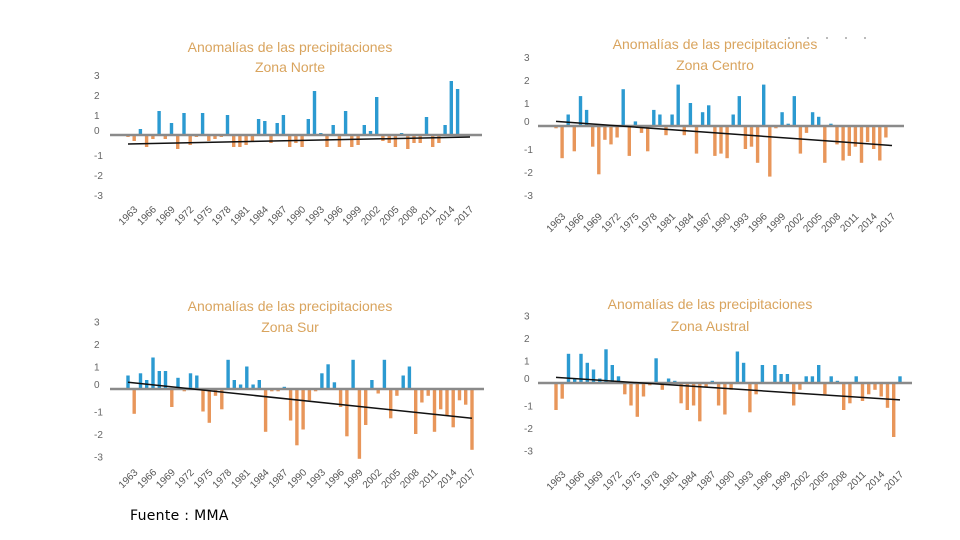 This screenshot has height=540, width=960. What do you see at coordinates (862, 392) in the screenshot?
I see `bar-2011` at bounding box center [862, 392].